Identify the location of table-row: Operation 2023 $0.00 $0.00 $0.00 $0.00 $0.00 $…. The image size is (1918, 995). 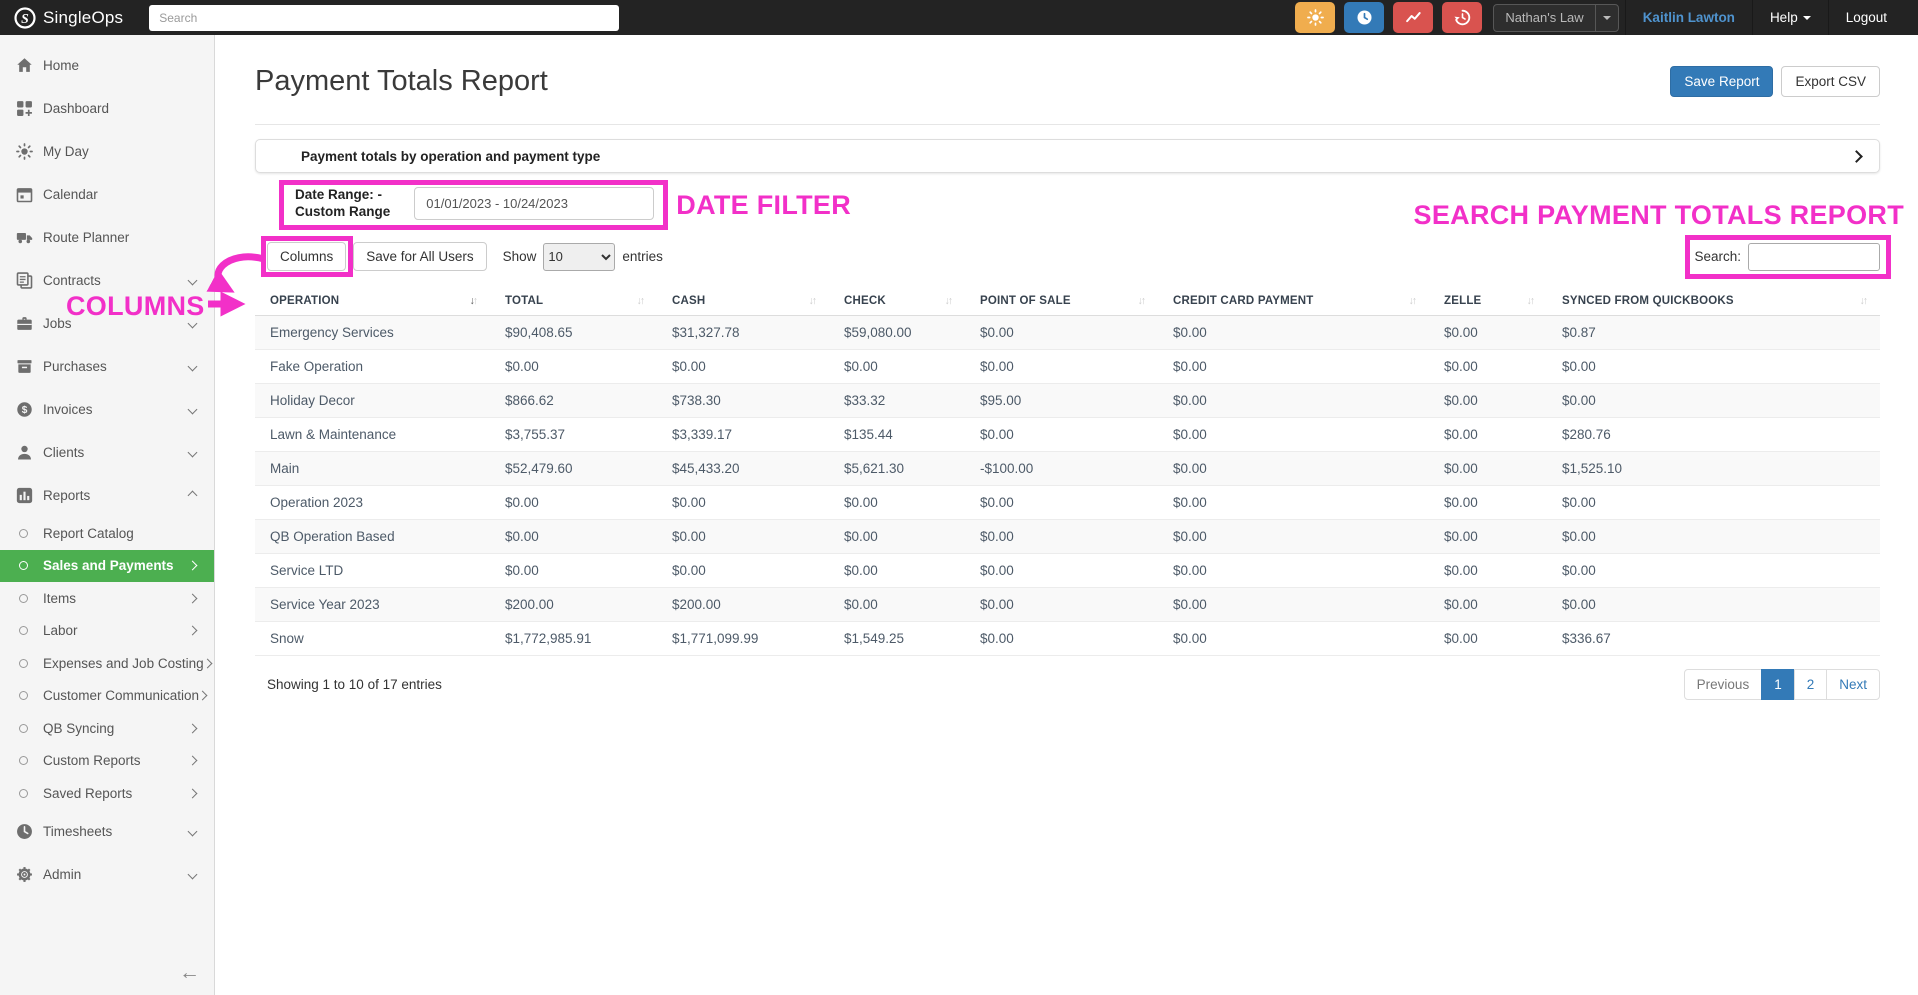
(1067, 503).